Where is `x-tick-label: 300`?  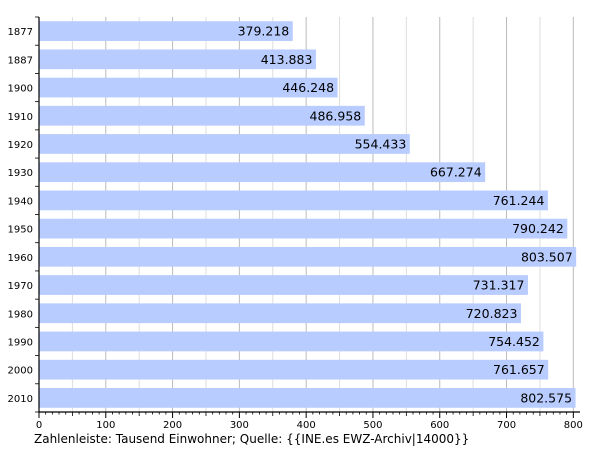
x-tick-label: 300 is located at coordinates (239, 425).